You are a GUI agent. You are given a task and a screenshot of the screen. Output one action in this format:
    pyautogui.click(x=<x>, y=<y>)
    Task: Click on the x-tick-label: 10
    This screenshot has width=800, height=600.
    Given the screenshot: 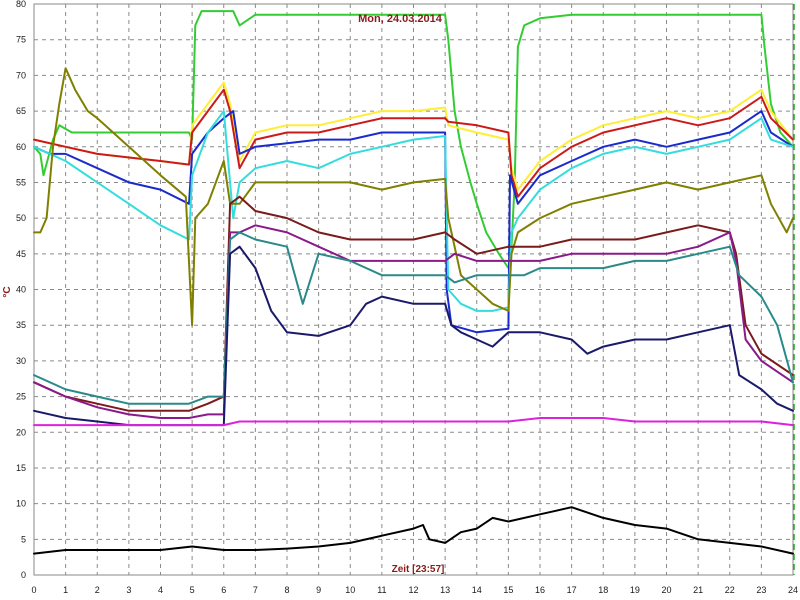 What is the action you would take?
    pyautogui.click(x=350, y=590)
    